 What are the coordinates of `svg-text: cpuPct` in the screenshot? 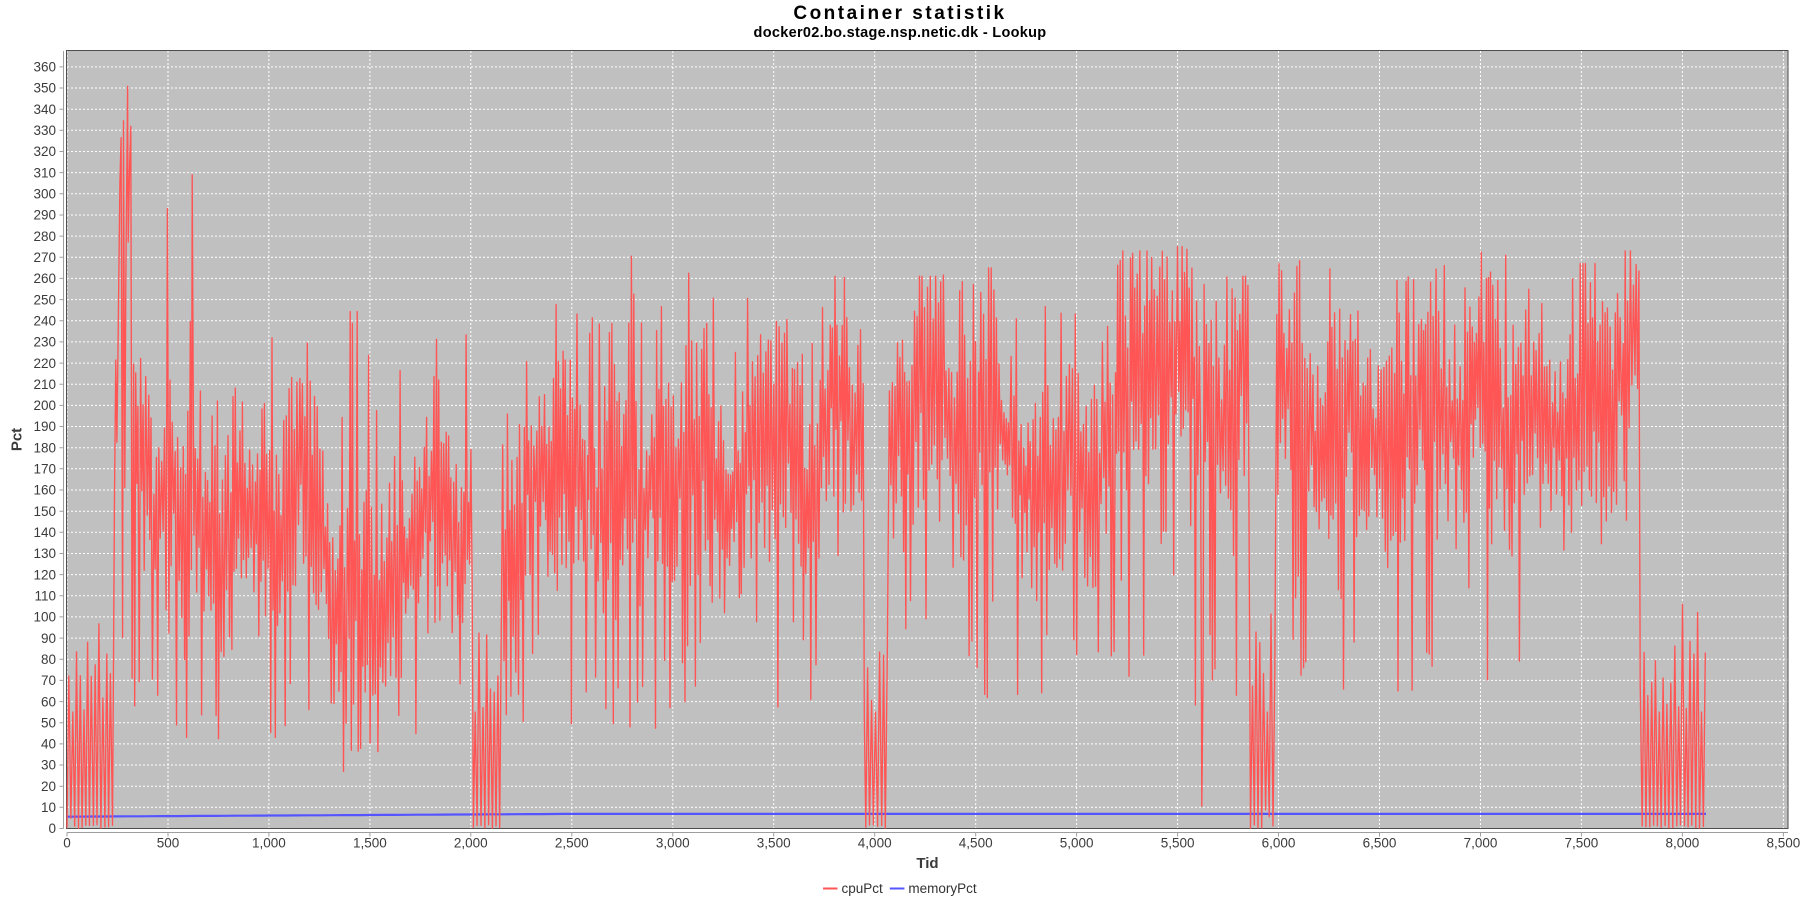 It's located at (863, 888).